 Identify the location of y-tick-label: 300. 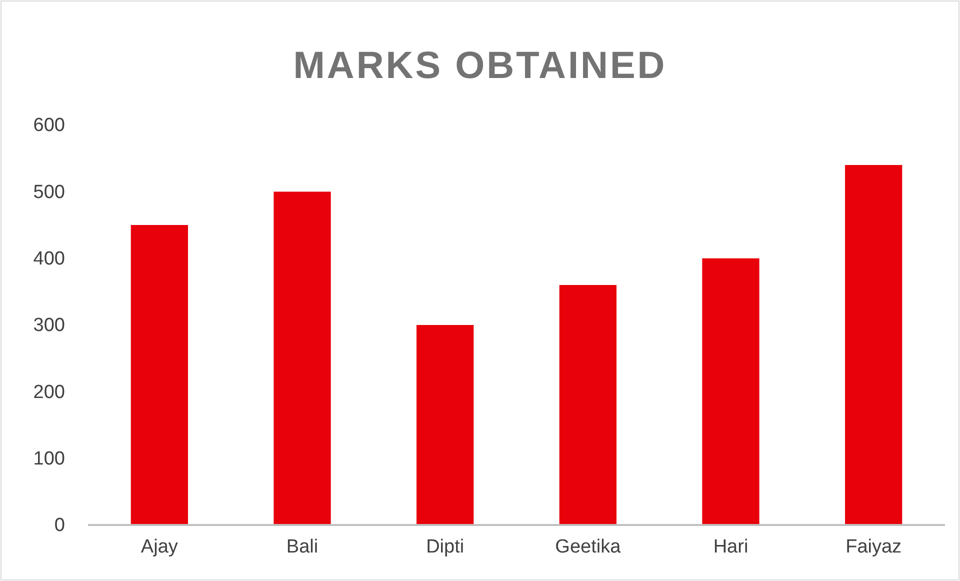
(49, 325).